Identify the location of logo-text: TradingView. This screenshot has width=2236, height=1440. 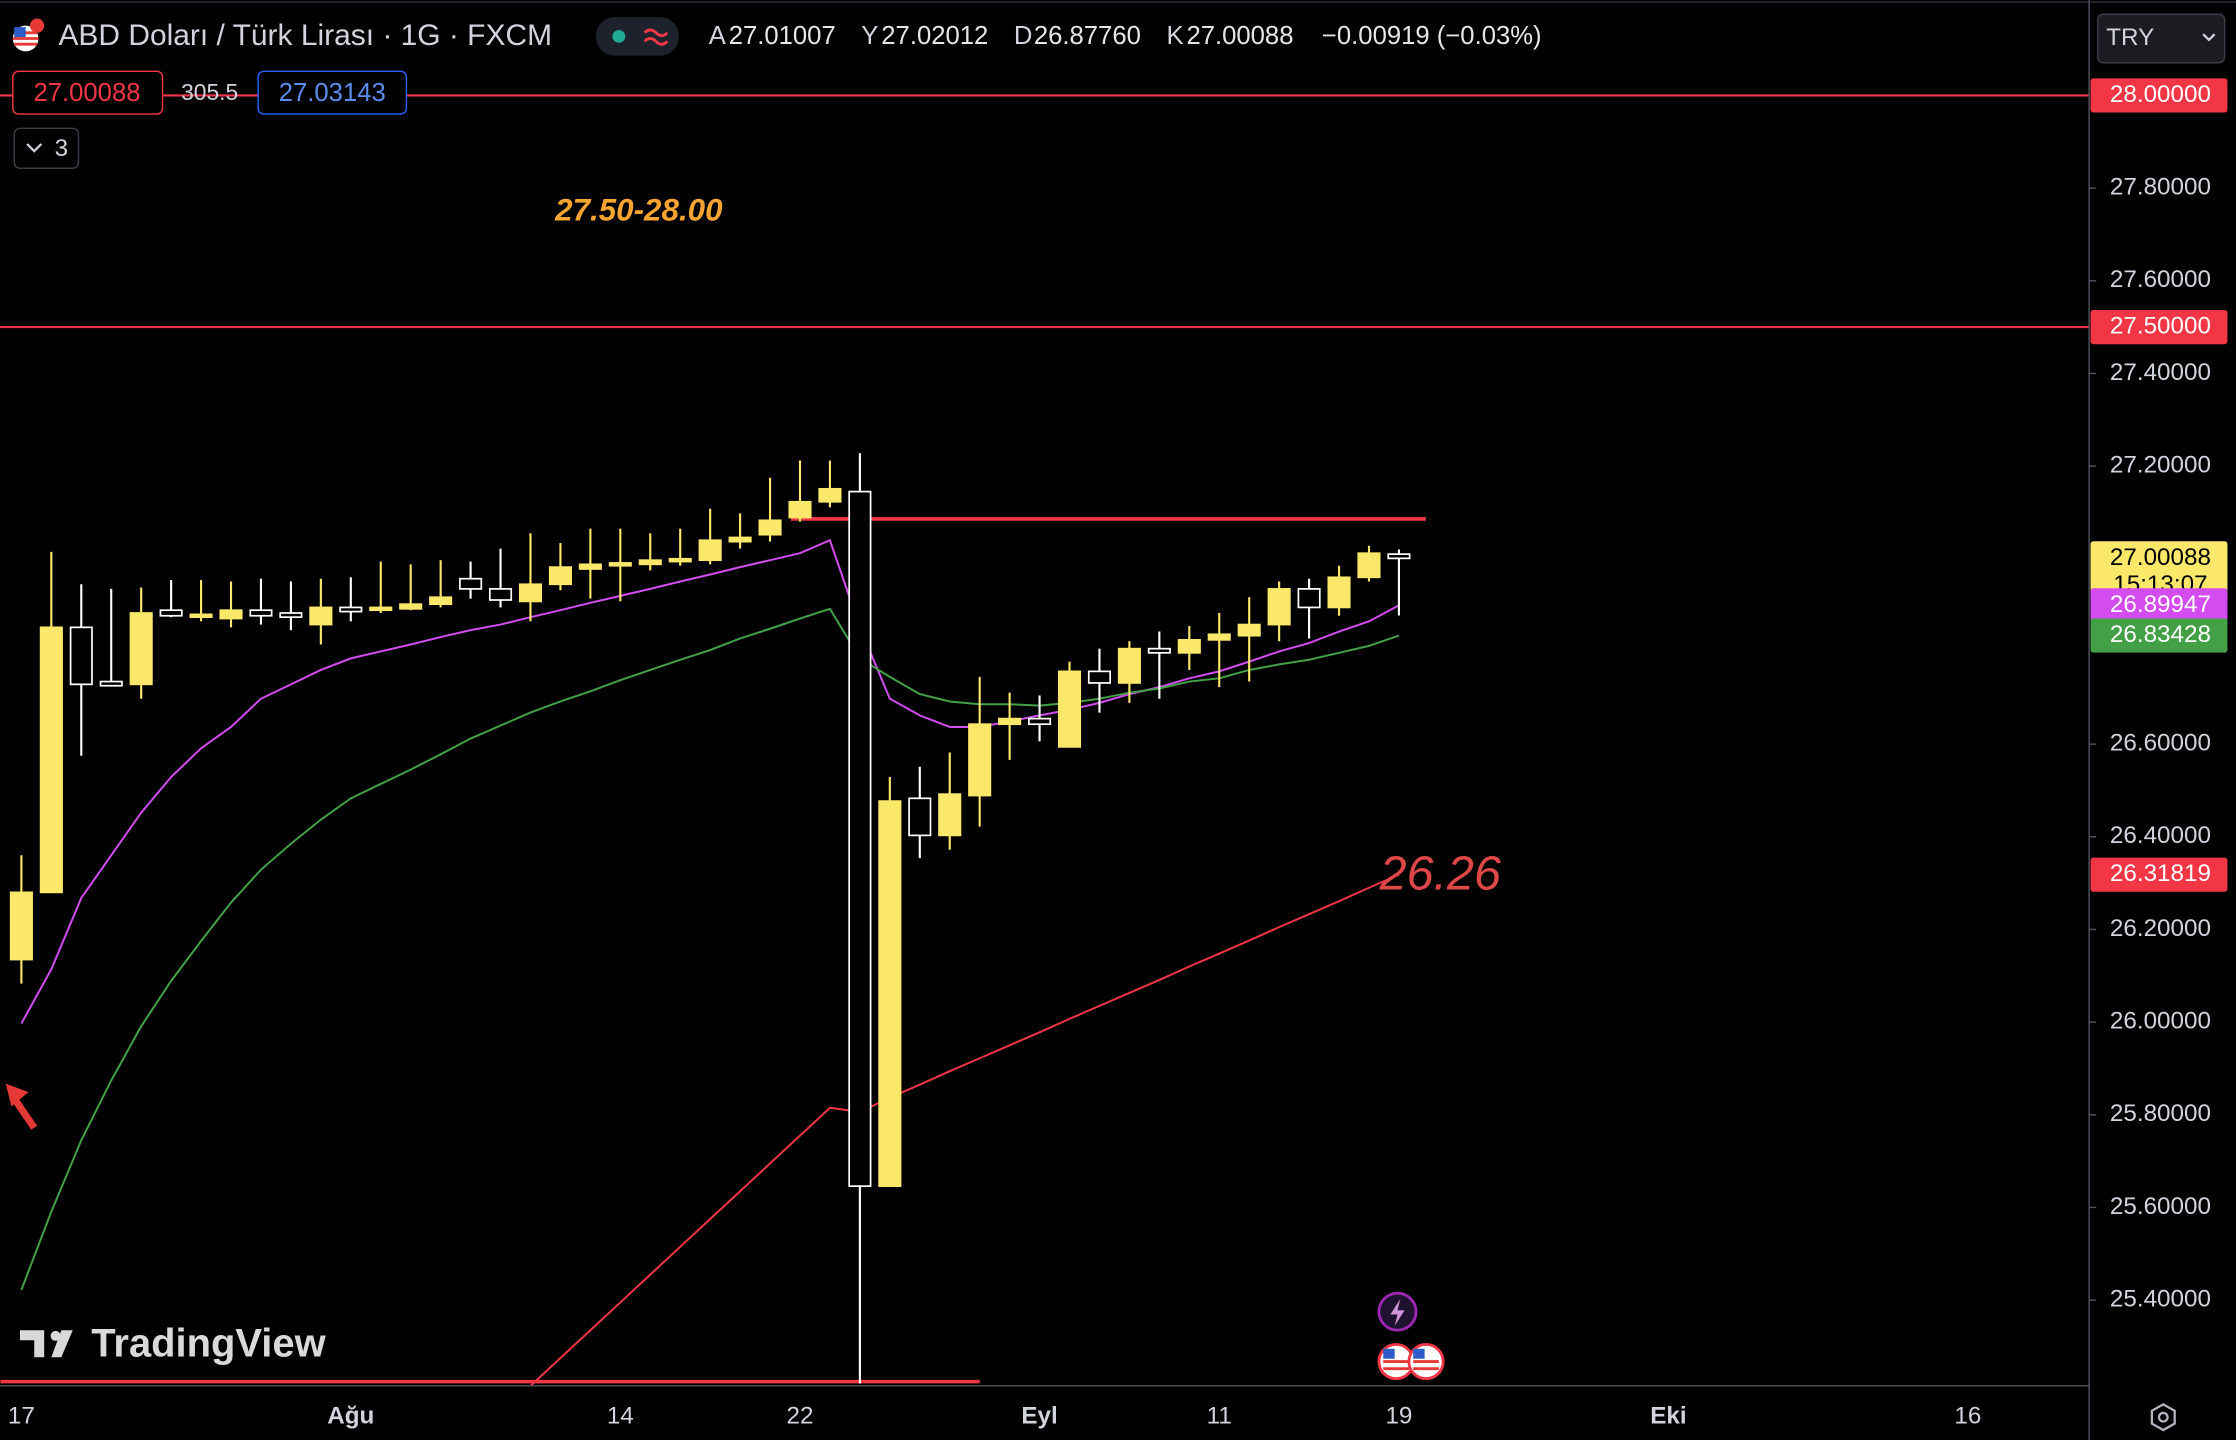
(208, 1343).